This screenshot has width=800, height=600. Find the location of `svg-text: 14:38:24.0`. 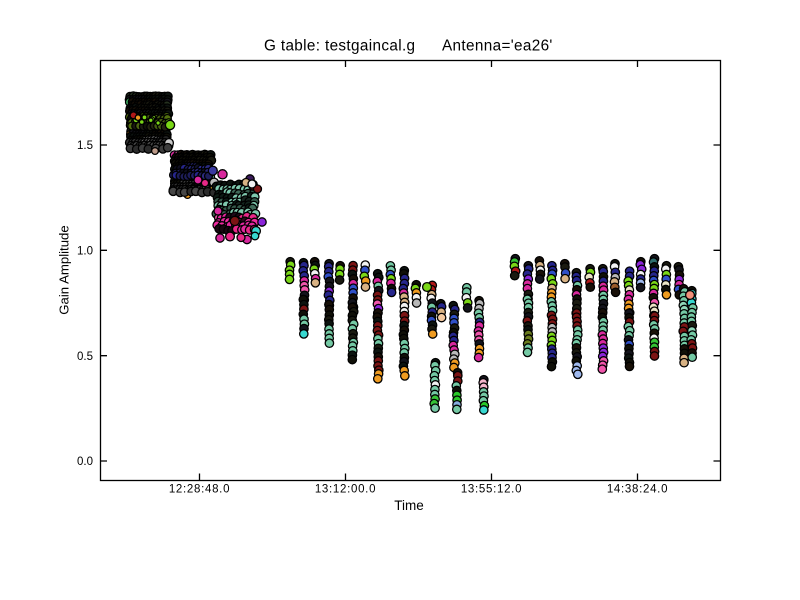

svg-text: 14:38:24.0 is located at coordinates (637, 490).